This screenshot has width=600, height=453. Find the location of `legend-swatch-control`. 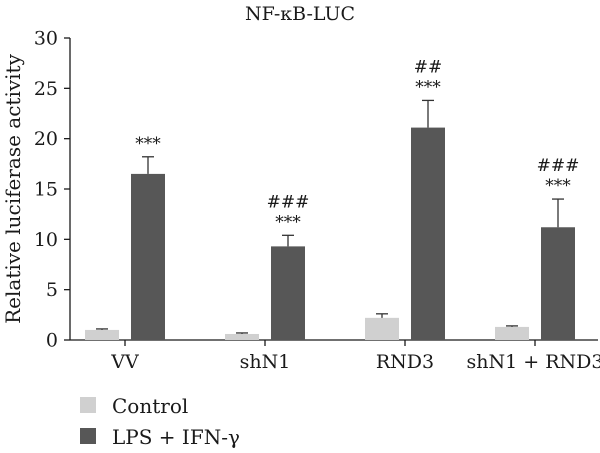

legend-swatch-control is located at coordinates (88, 405).